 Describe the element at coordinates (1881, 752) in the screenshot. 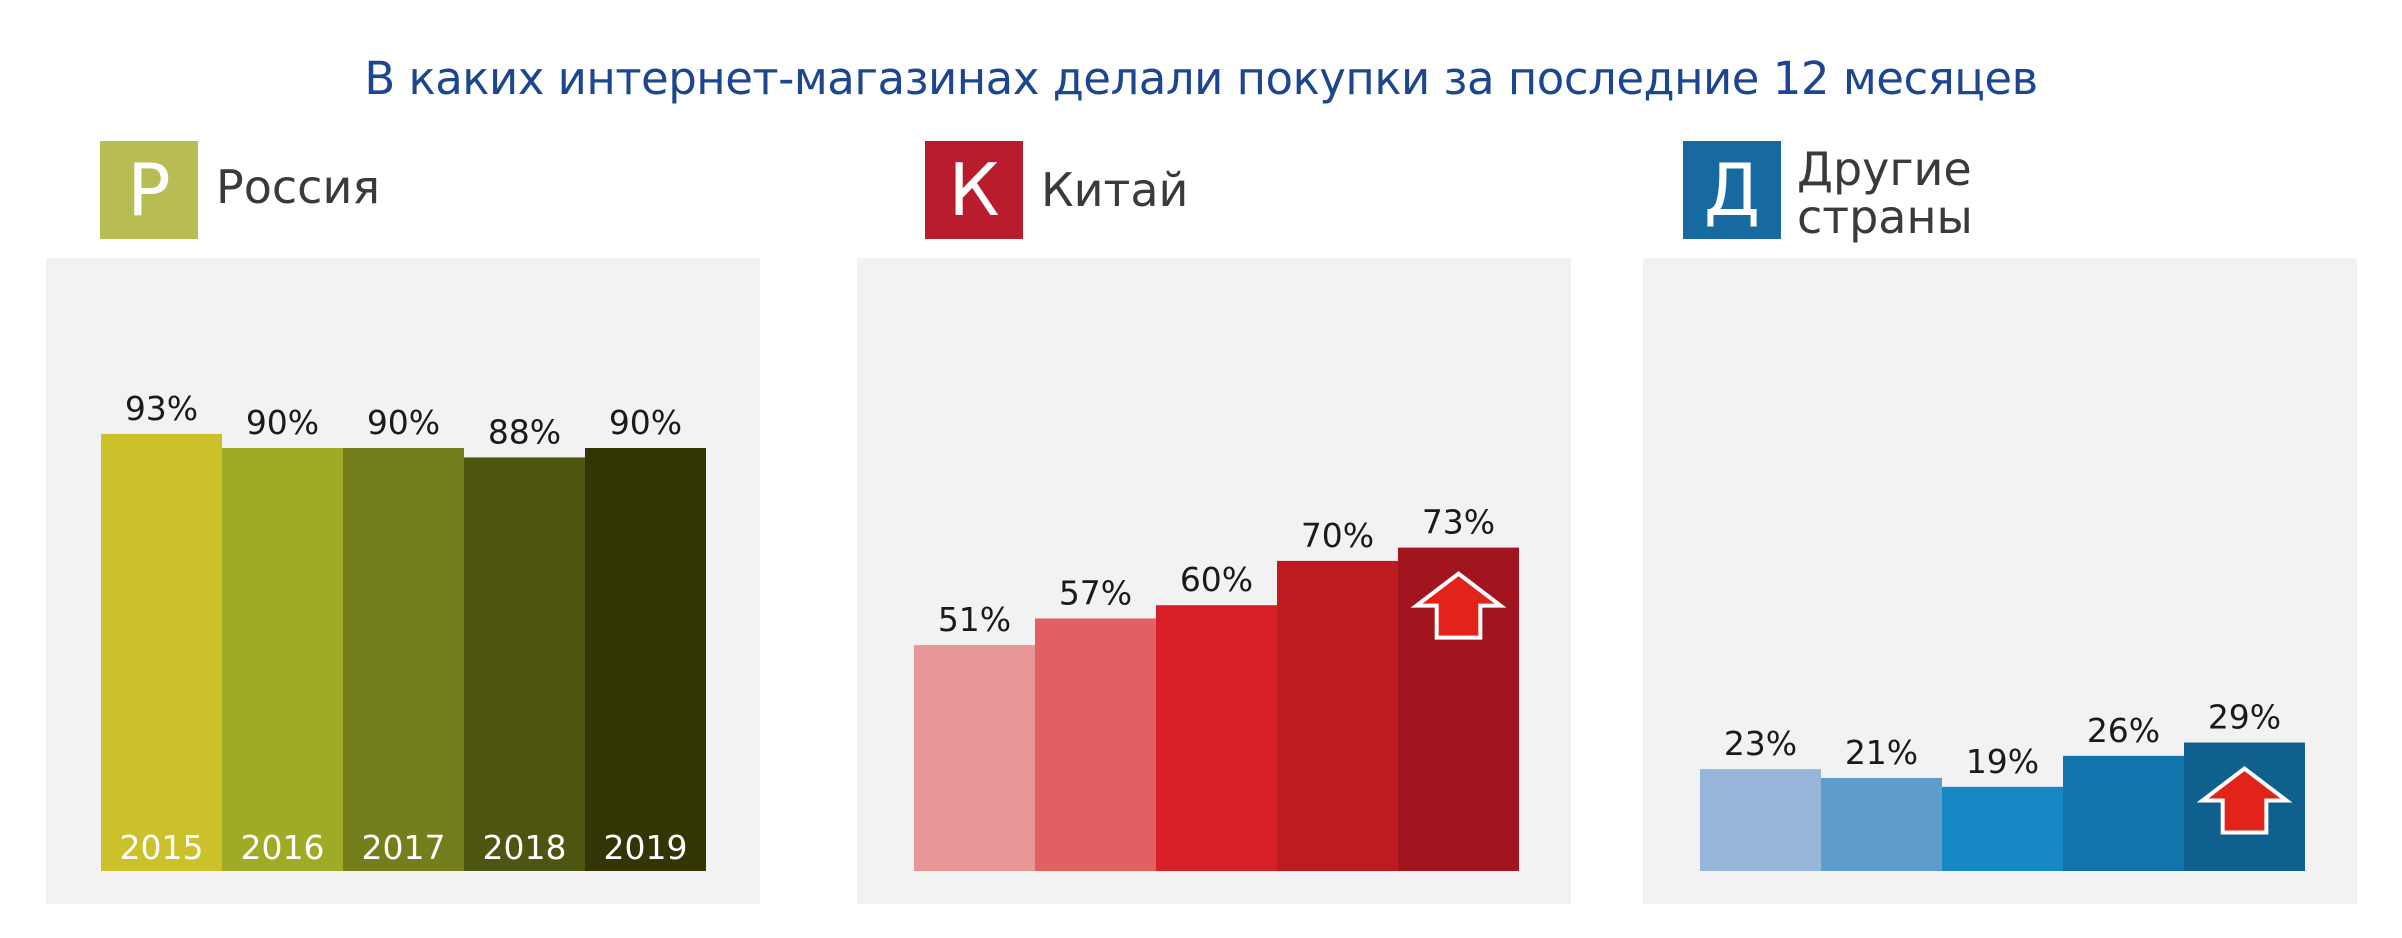

I see `other-countries-value-label-2016: 21%` at that location.